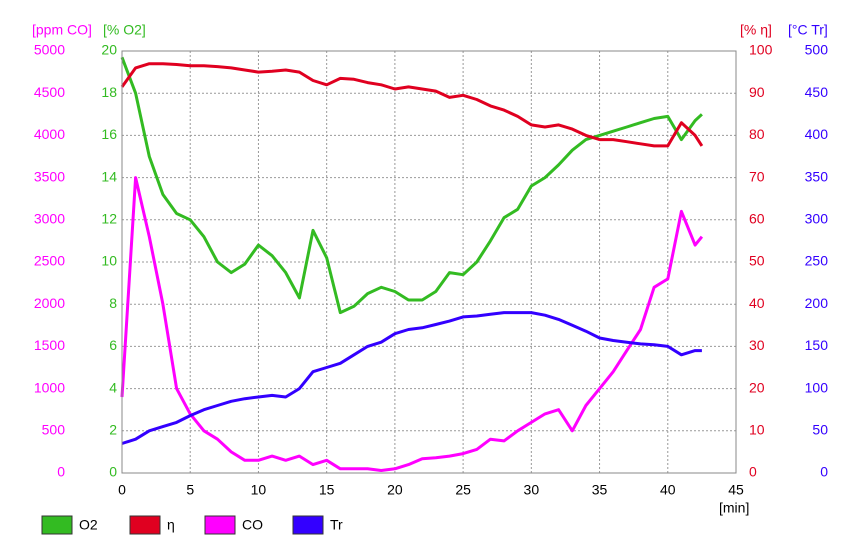  Describe the element at coordinates (327, 490) in the screenshot. I see `x-tick-label: 15` at that location.